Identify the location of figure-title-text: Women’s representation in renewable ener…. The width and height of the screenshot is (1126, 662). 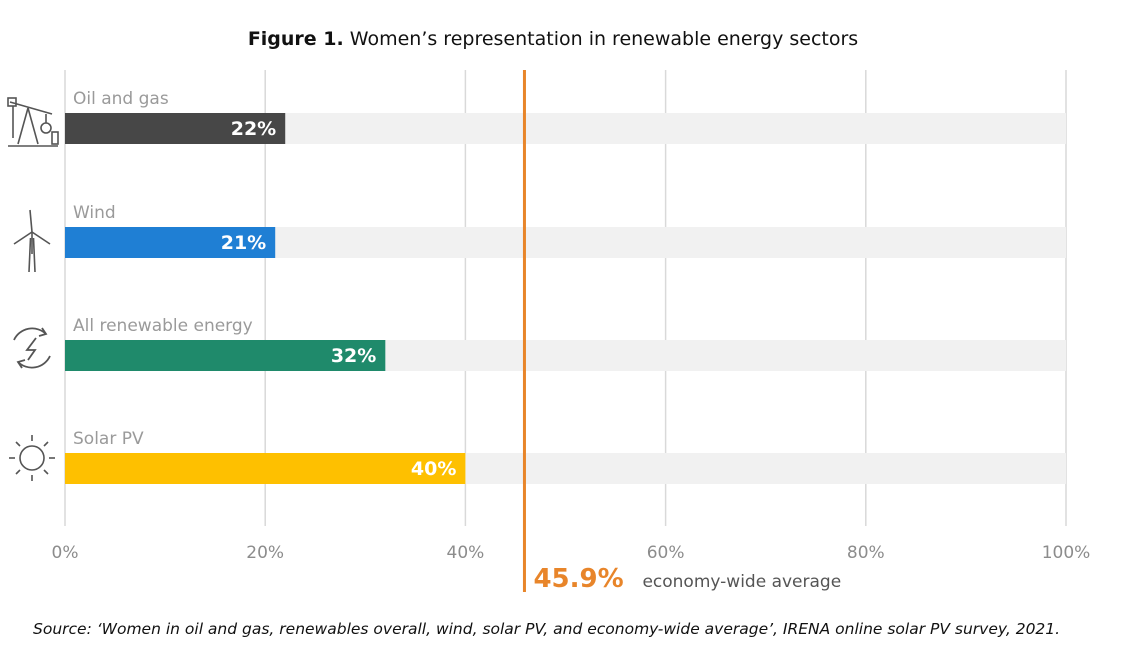
(601, 39).